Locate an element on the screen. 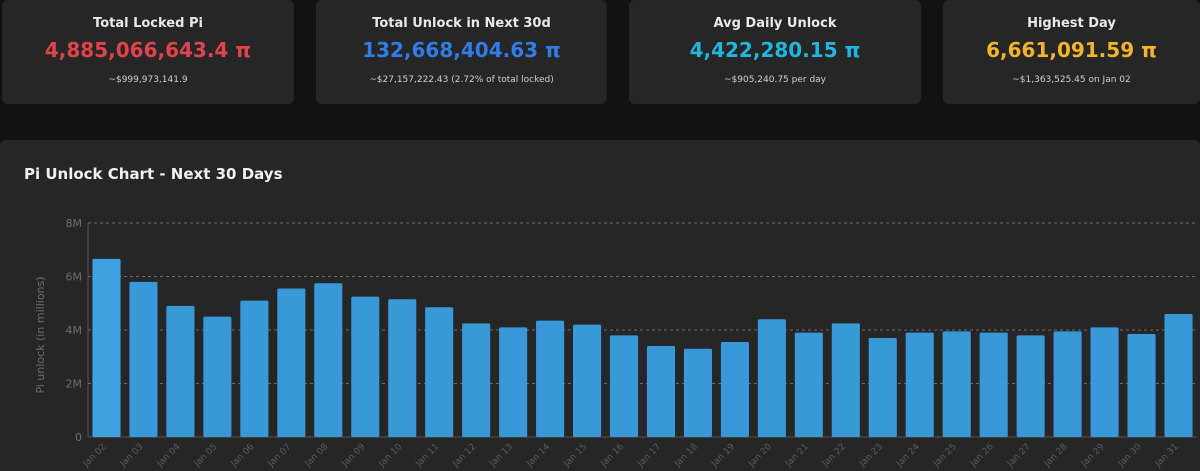  x-tick-label: Jan 09 is located at coordinates (354, 456).